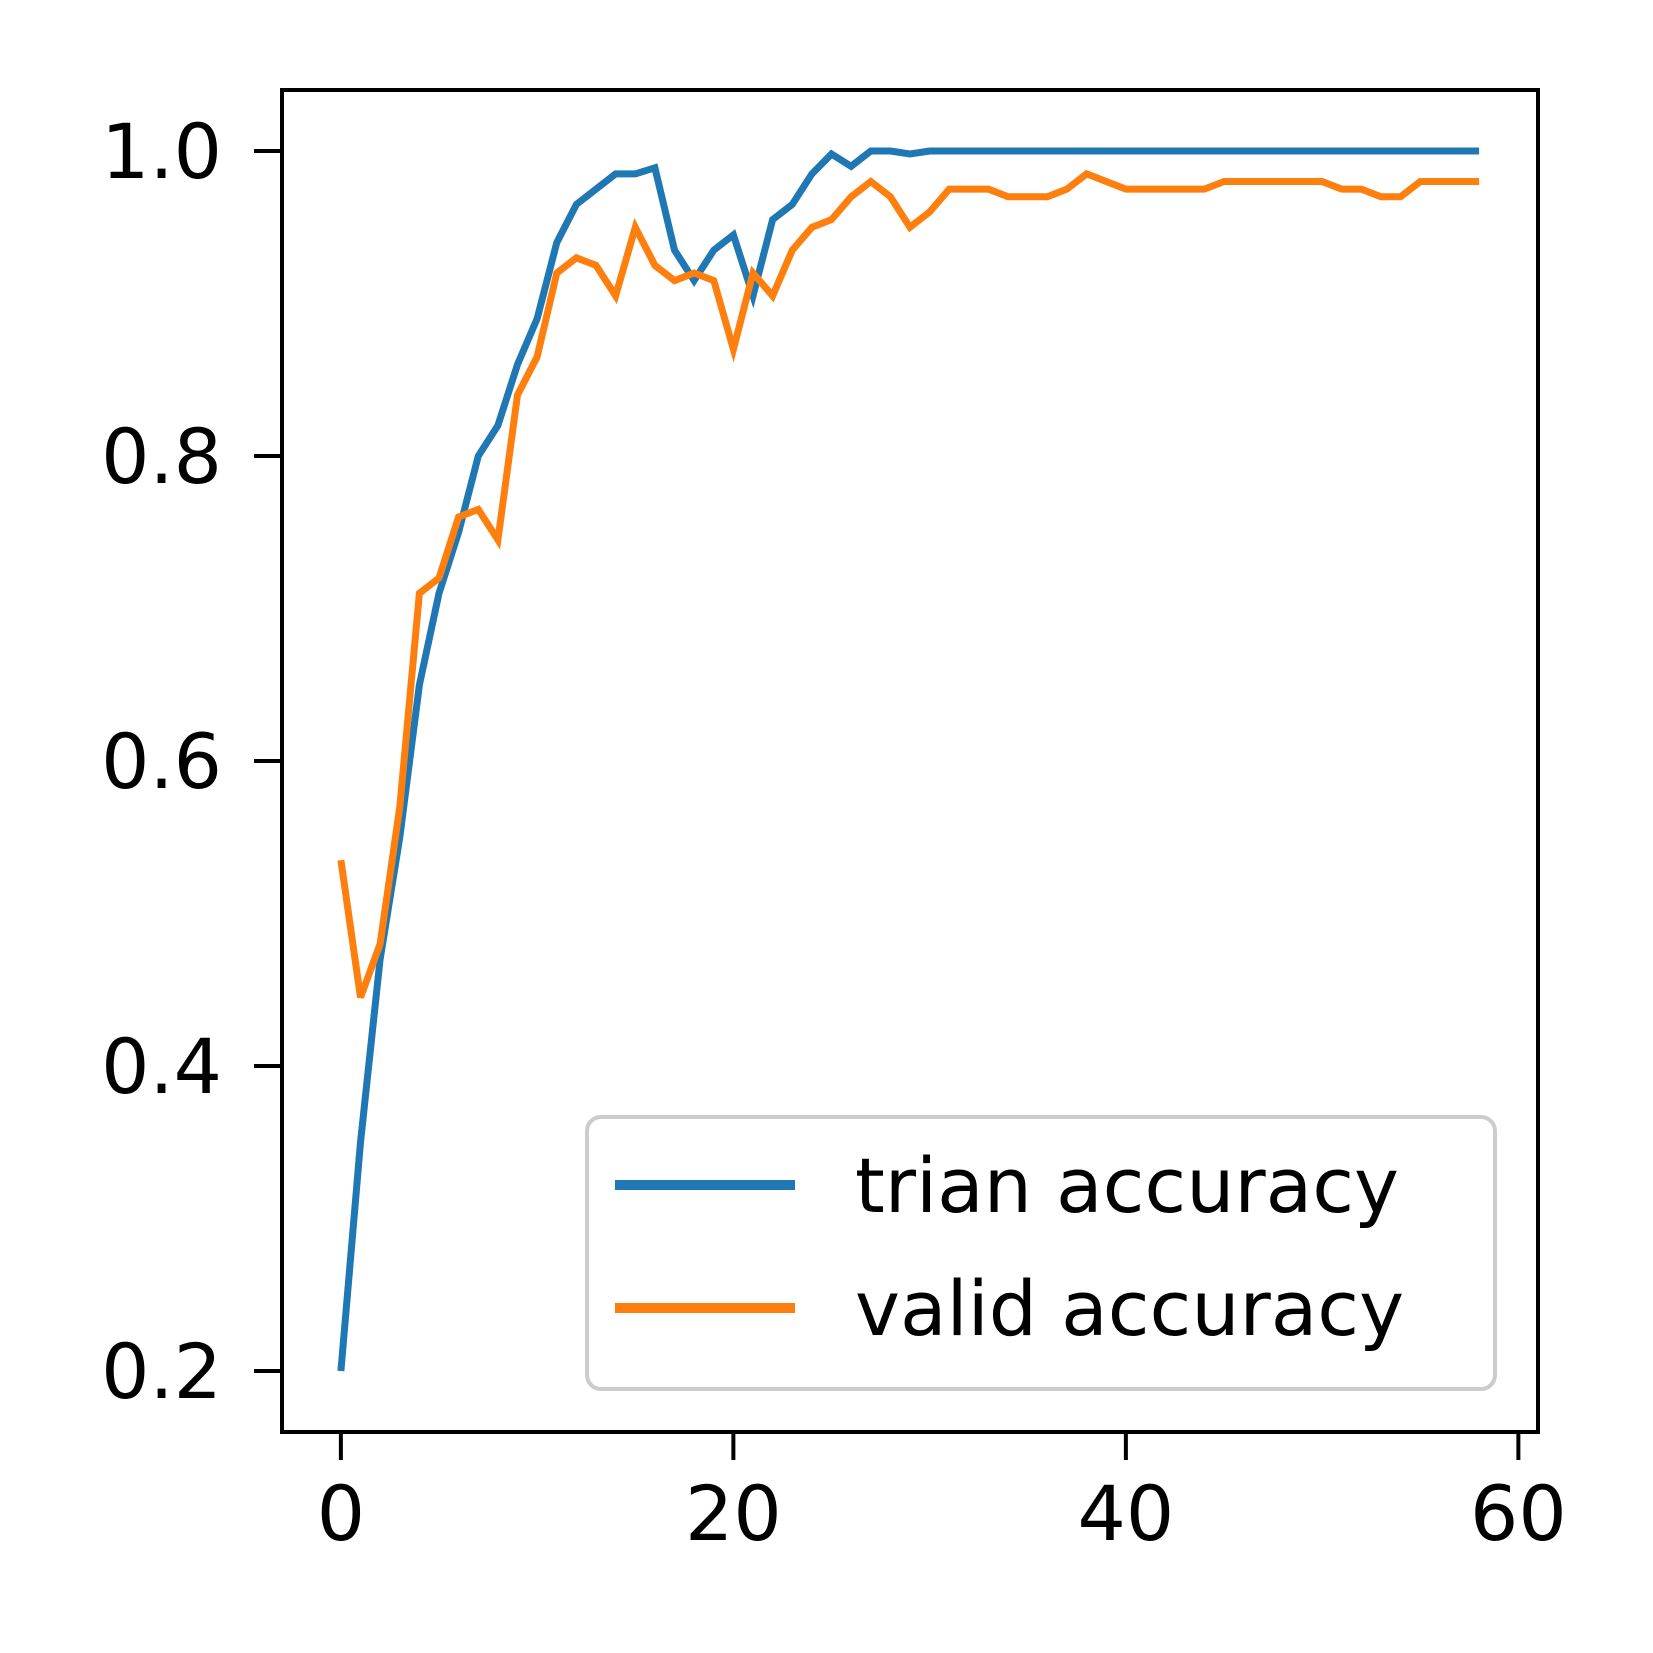 The height and width of the screenshot is (1653, 1653). I want to click on y-tick-label: 0.8, so click(161, 456).